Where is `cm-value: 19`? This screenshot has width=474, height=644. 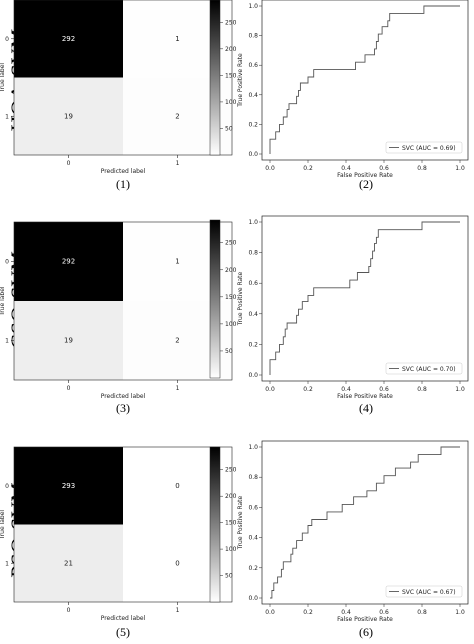
cm-value: 19 is located at coordinates (68, 341).